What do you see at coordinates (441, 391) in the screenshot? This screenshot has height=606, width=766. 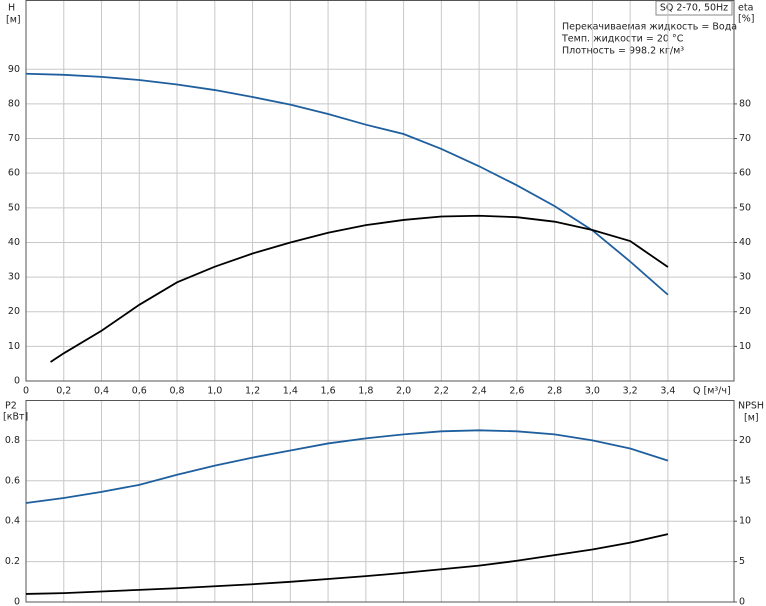 I see `x-tick-label: 2,2` at bounding box center [441, 391].